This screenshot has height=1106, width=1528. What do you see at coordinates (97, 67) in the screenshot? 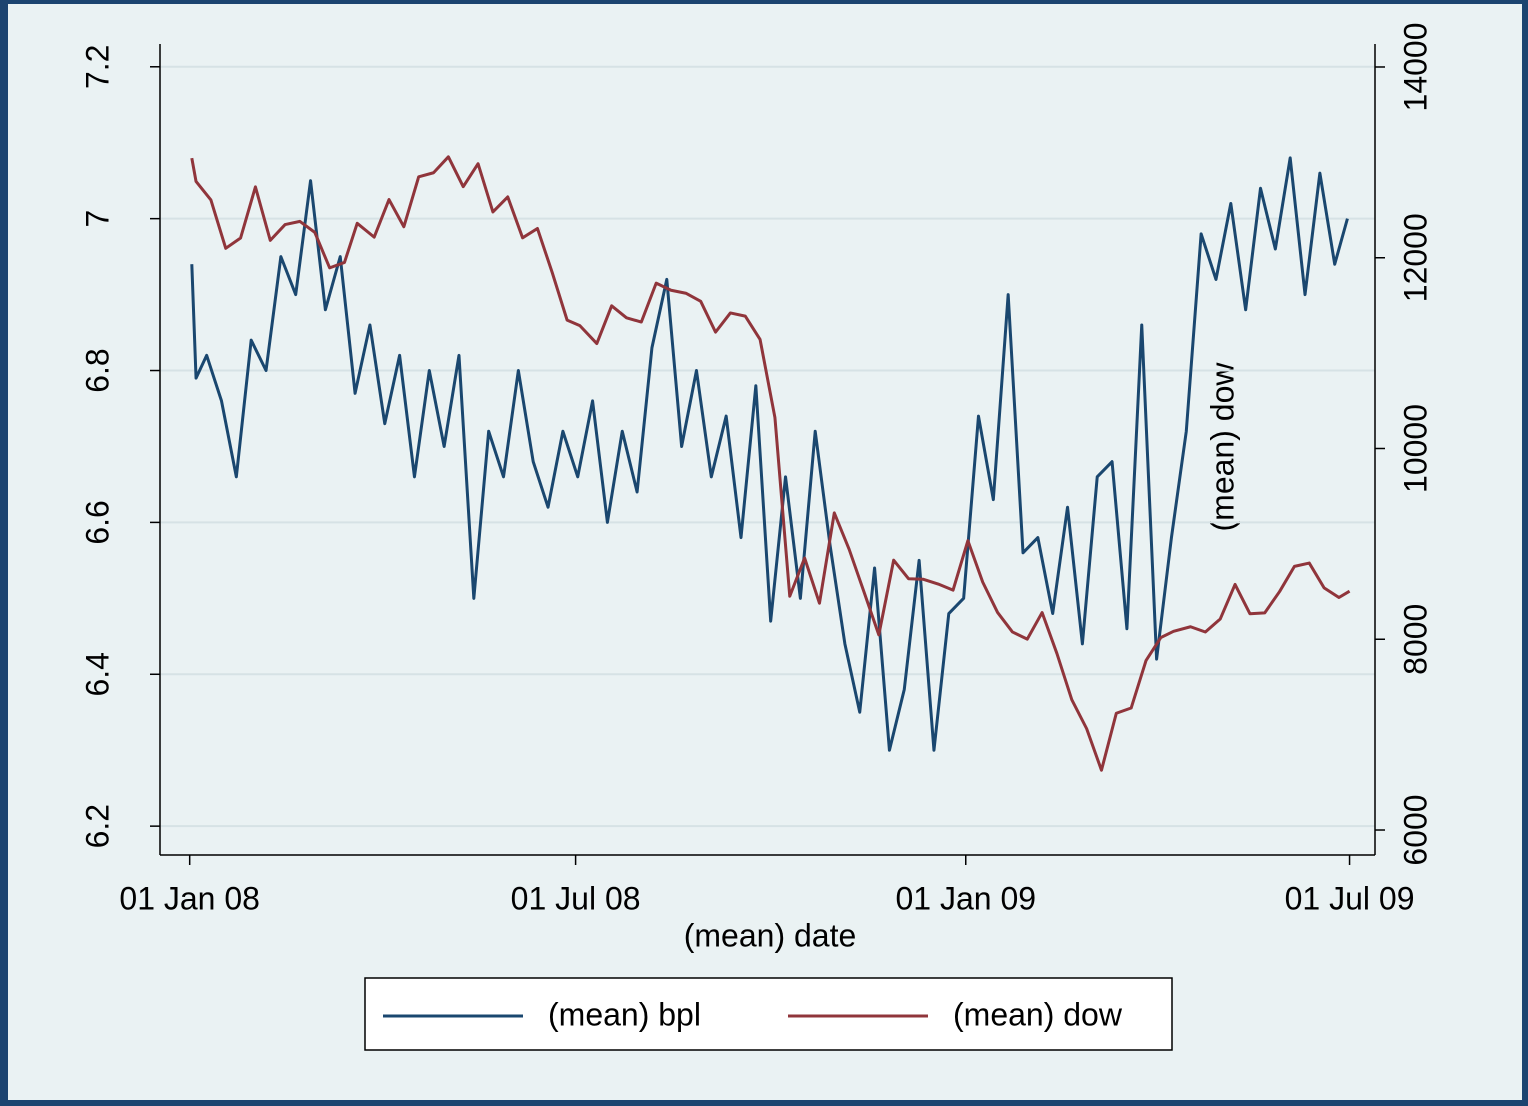
I see `y-tick-label: 7.2` at bounding box center [97, 67].